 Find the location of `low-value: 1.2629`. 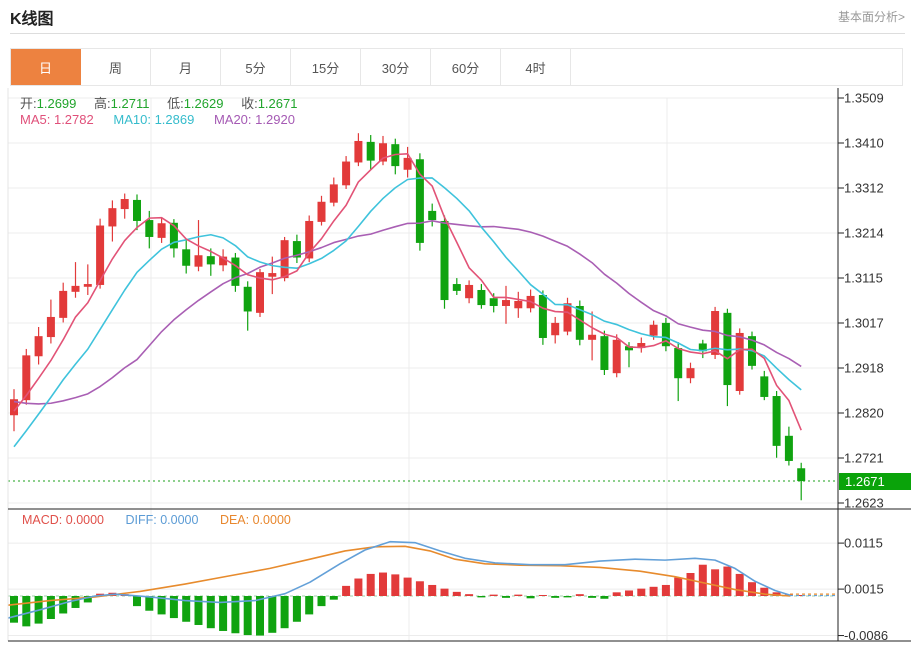

low-value: 1.2629 is located at coordinates (203, 103).